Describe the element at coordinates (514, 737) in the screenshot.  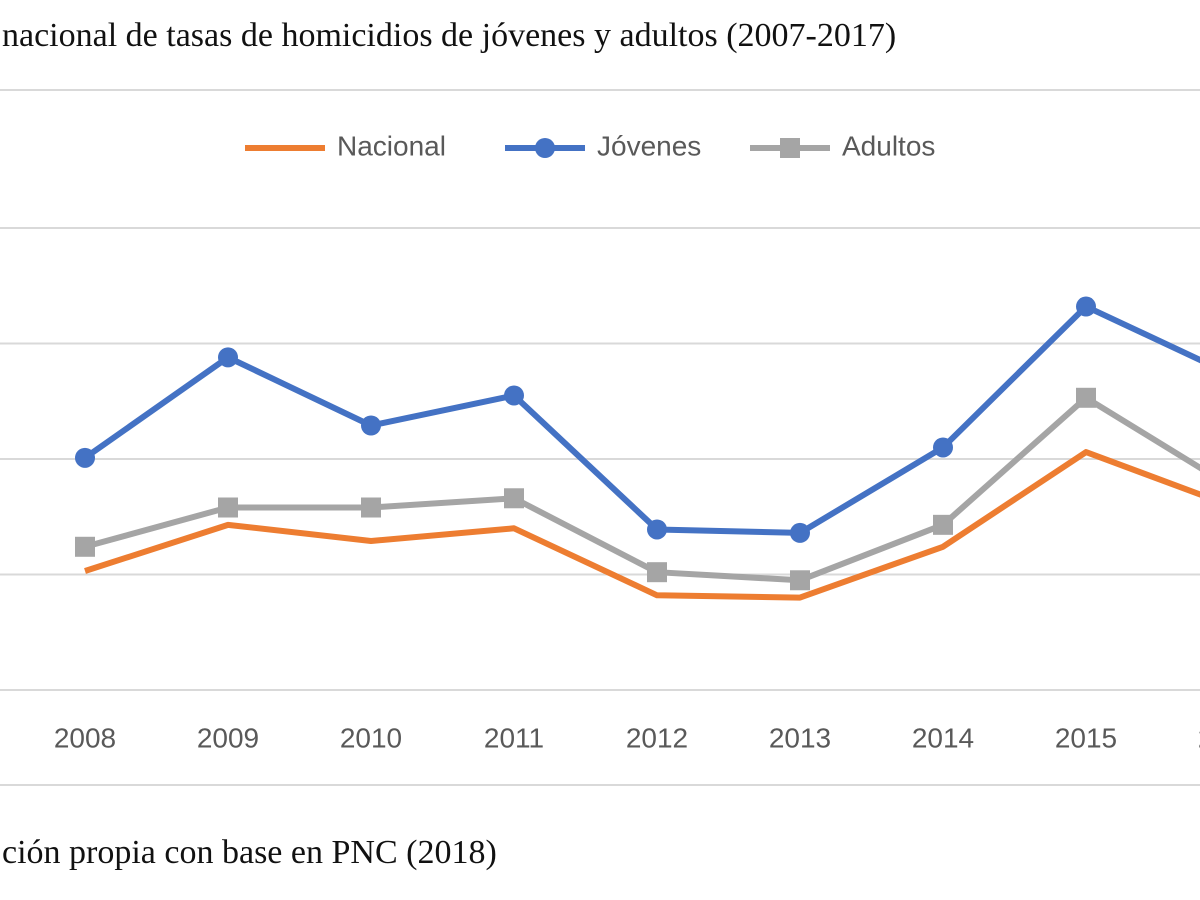
I see `x-tick-label: 2011` at that location.